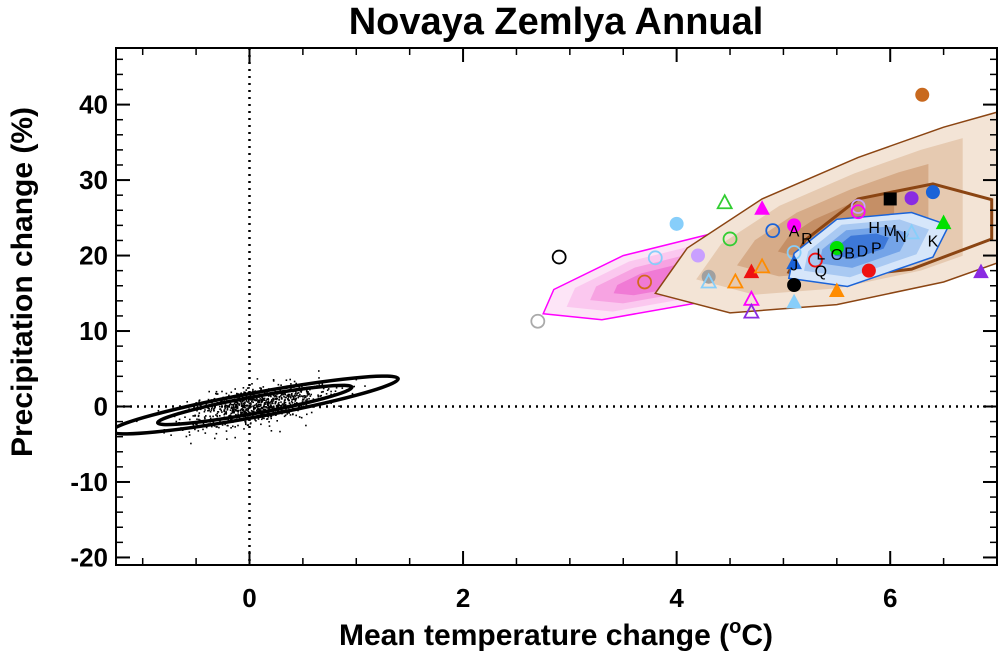 The width and height of the screenshot is (1000, 657). What do you see at coordinates (769, 216) in the screenshot?
I see `ensemble-distributions` at bounding box center [769, 216].